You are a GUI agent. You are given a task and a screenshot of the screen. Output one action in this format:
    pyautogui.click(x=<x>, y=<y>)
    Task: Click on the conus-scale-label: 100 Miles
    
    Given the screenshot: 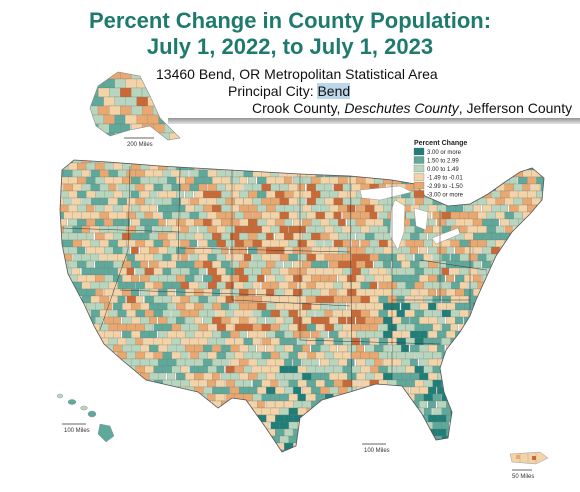 What is the action you would take?
    pyautogui.click(x=377, y=451)
    